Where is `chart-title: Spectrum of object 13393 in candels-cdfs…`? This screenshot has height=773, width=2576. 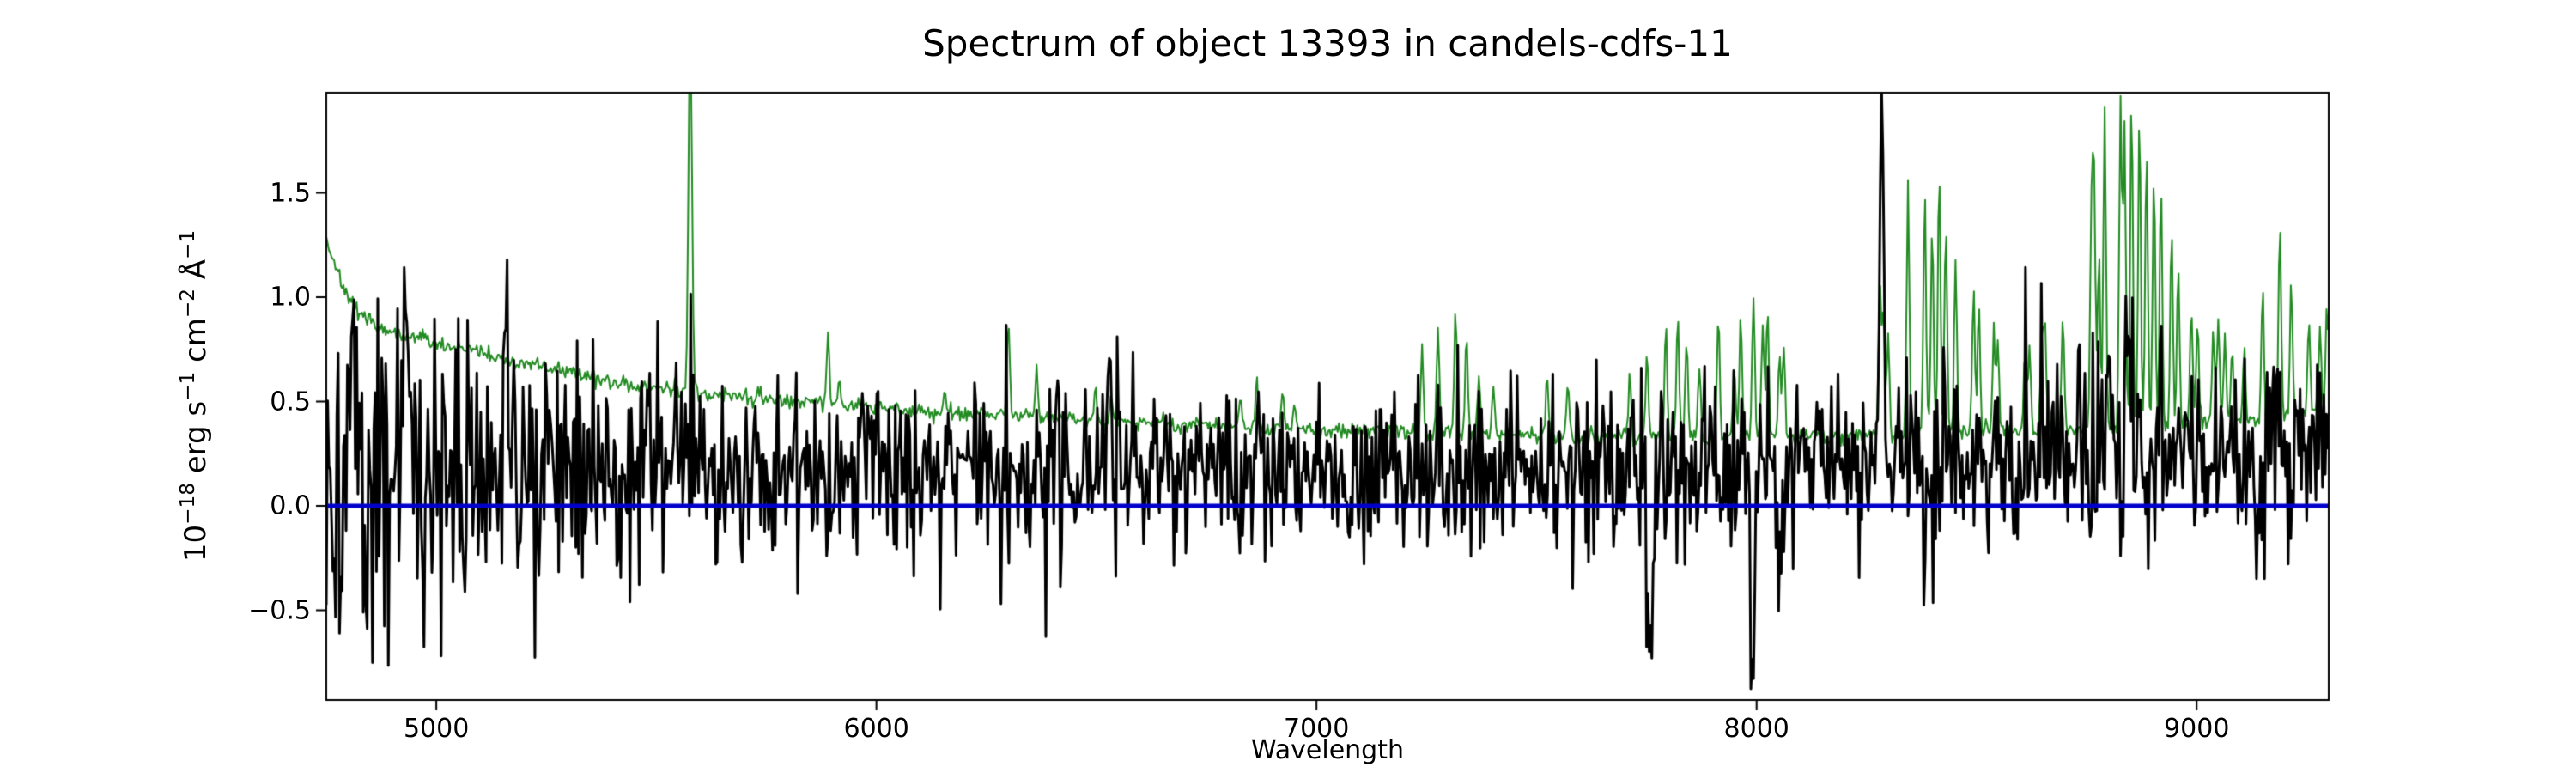
chart-title: Spectrum of object 13393 in candels-cdfs… is located at coordinates (1327, 43).